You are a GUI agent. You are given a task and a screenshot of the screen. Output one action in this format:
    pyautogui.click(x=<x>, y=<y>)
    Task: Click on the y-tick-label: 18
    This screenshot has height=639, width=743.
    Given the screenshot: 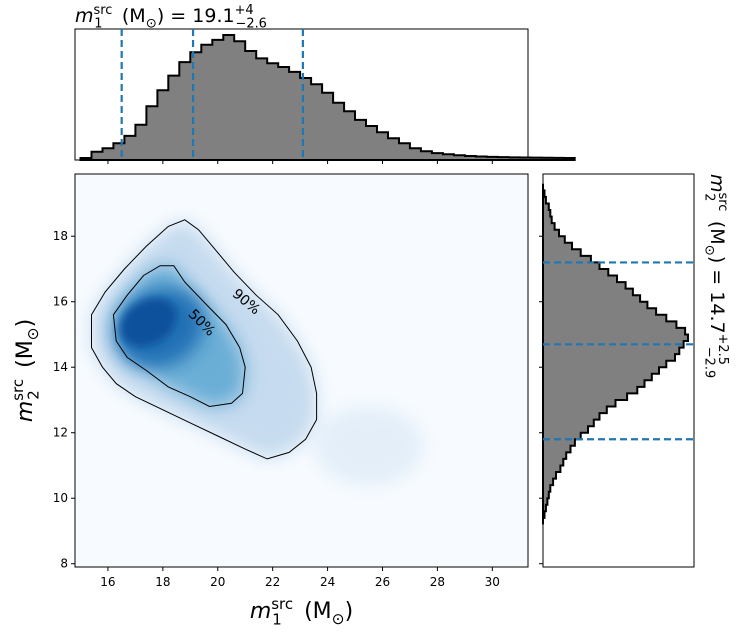 What is the action you would take?
    pyautogui.click(x=60, y=236)
    